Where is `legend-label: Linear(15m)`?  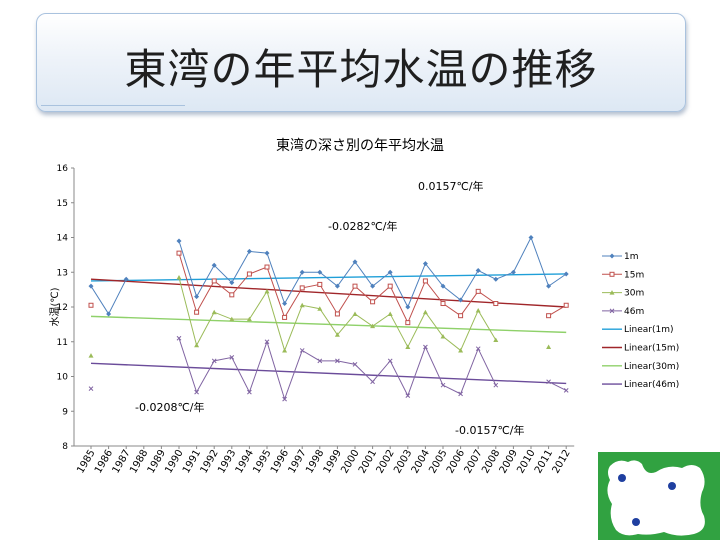 legend-label: Linear(15m) is located at coordinates (651, 349).